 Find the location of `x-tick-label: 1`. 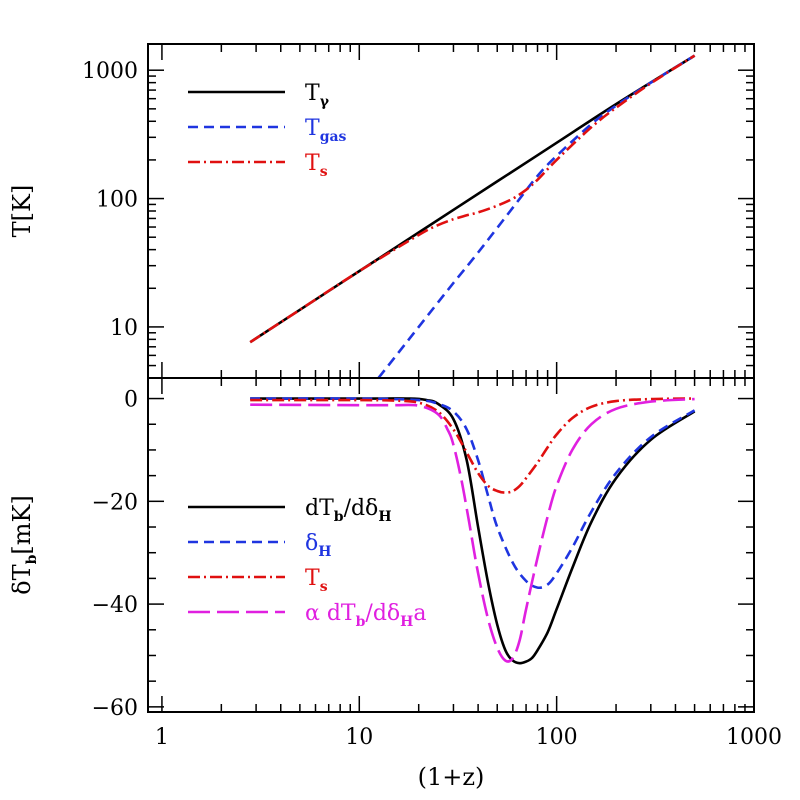

x-tick-label: 1 is located at coordinates (162, 737).